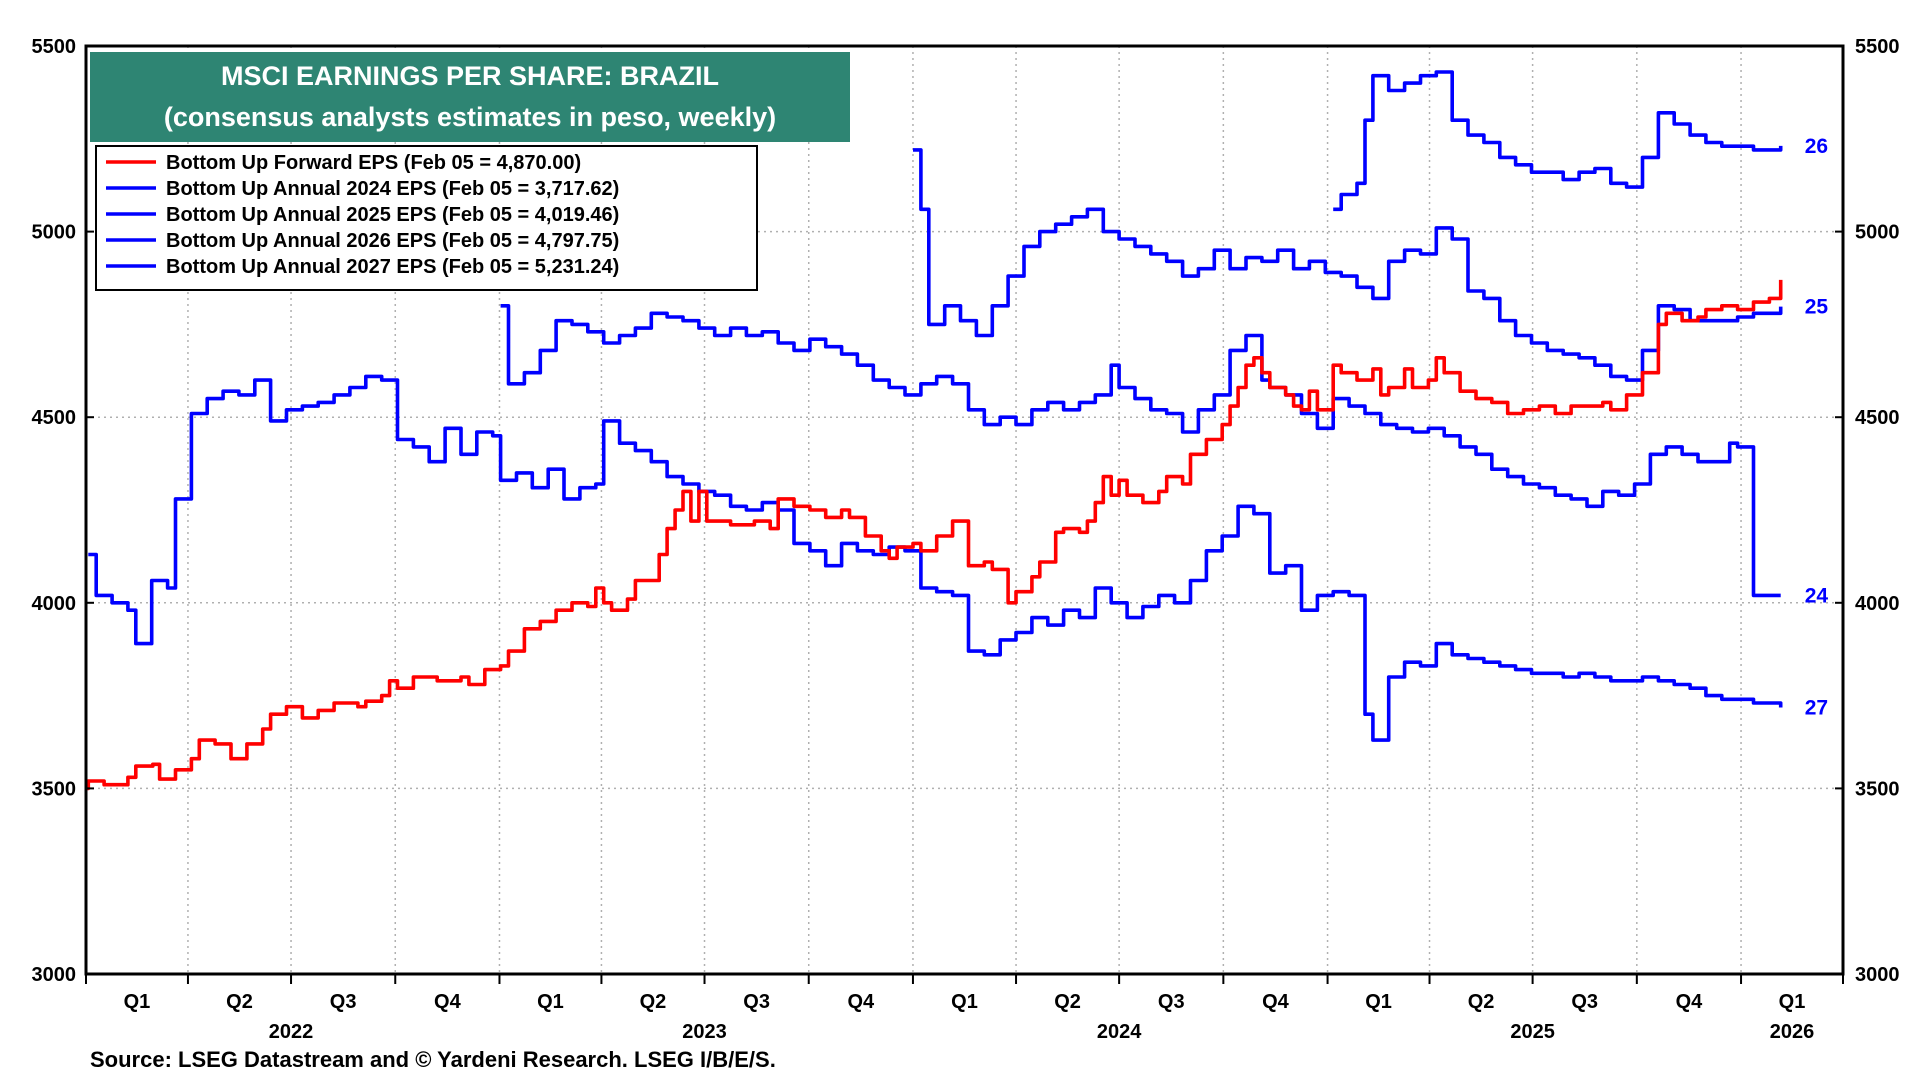 The image size is (1920, 1085). What do you see at coordinates (54, 418) in the screenshot?
I see `y-tick-label-left: 4500` at bounding box center [54, 418].